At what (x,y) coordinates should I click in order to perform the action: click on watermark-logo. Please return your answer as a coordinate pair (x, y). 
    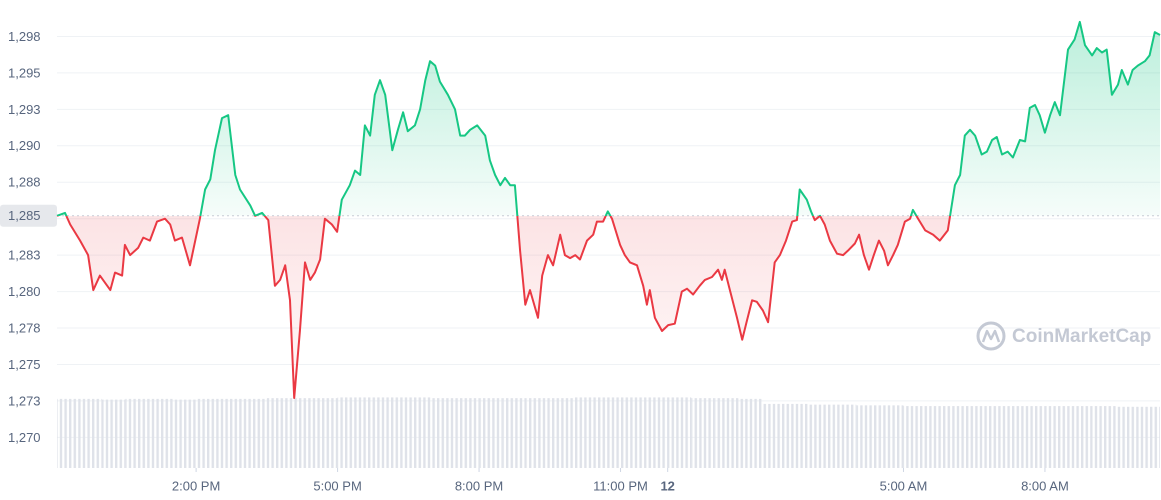
    Looking at the image, I should click on (991, 336).